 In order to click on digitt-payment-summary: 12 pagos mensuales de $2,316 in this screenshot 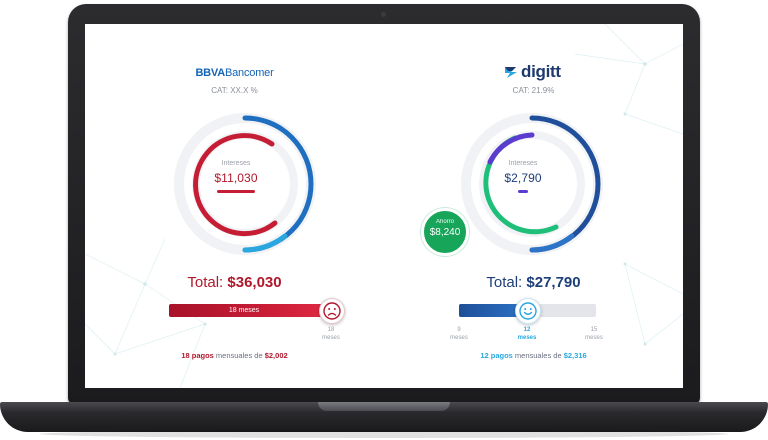, I will do `click(533, 355)`.